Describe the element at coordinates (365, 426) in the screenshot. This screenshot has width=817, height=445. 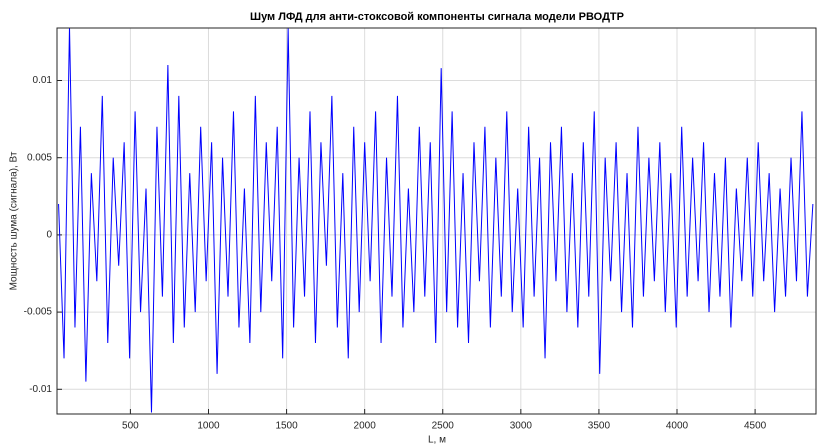
I see `x-tick-label: 2000` at that location.